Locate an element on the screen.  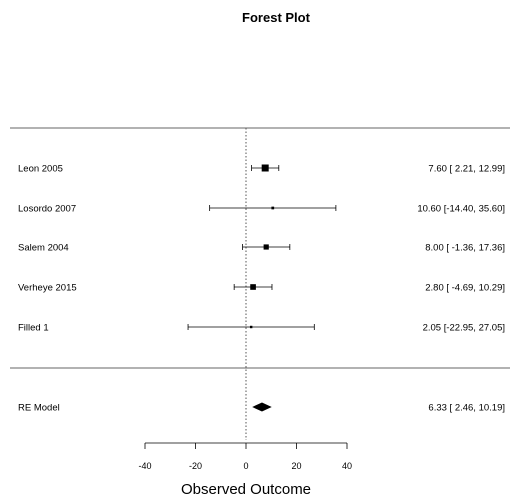
study-ci-text: 2.05 [-22.95, 27.05] is located at coordinates (464, 328).